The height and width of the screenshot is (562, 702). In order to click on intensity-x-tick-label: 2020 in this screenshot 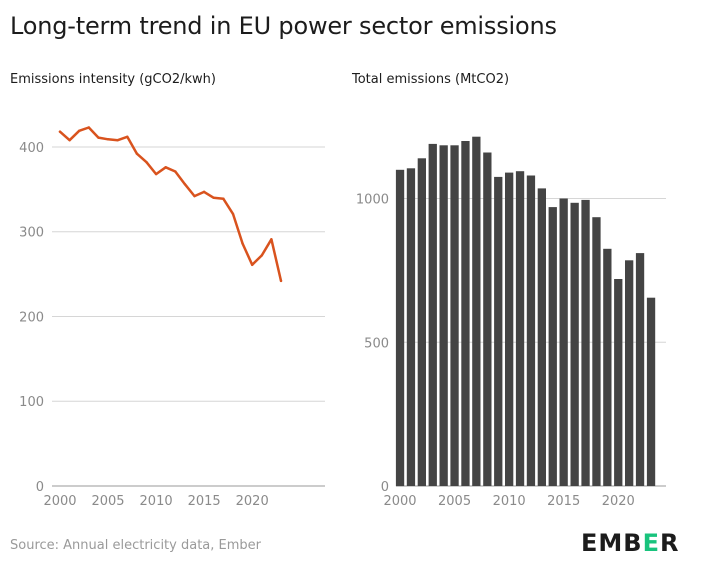, I will do `click(252, 501)`.